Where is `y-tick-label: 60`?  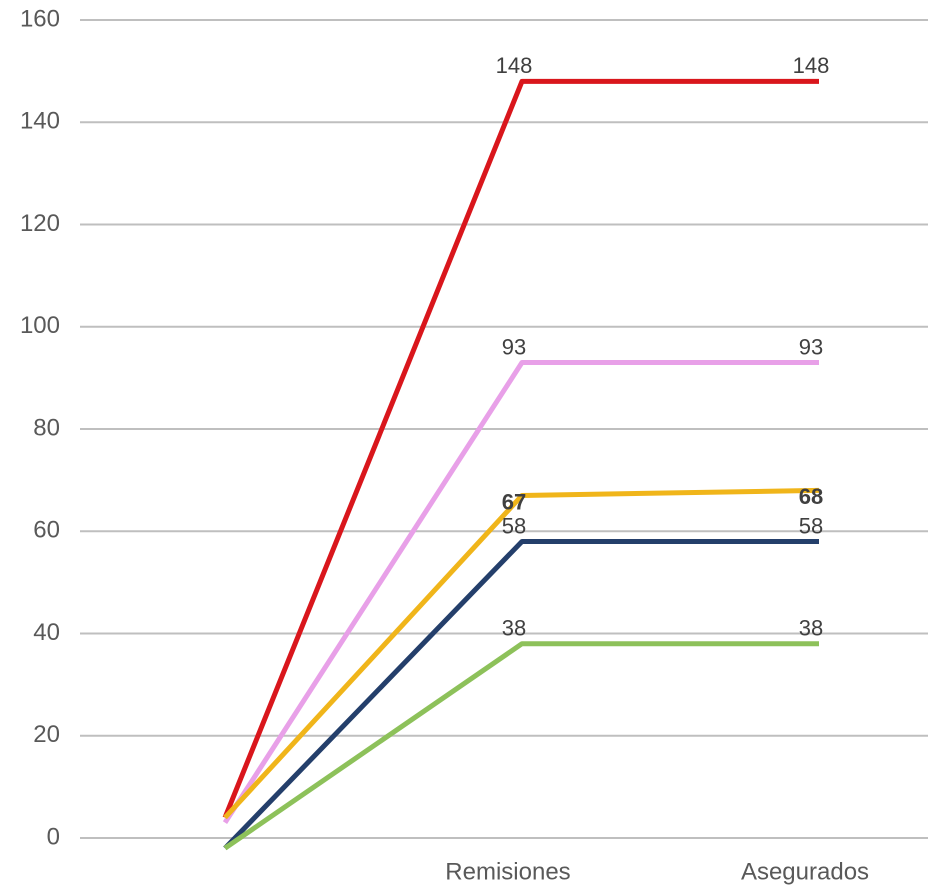 y-tick-label: 60 is located at coordinates (46, 530).